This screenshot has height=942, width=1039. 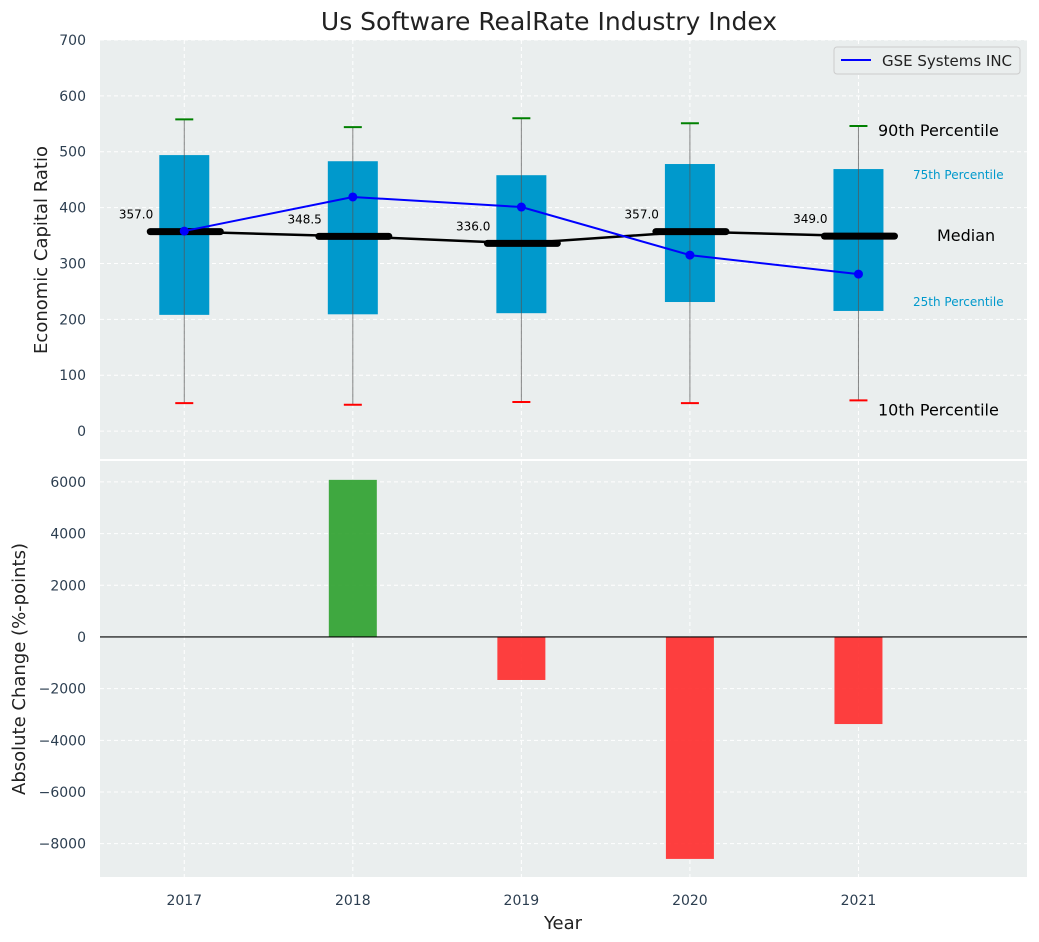 I want to click on change-bar-2018, so click(x=352, y=558).